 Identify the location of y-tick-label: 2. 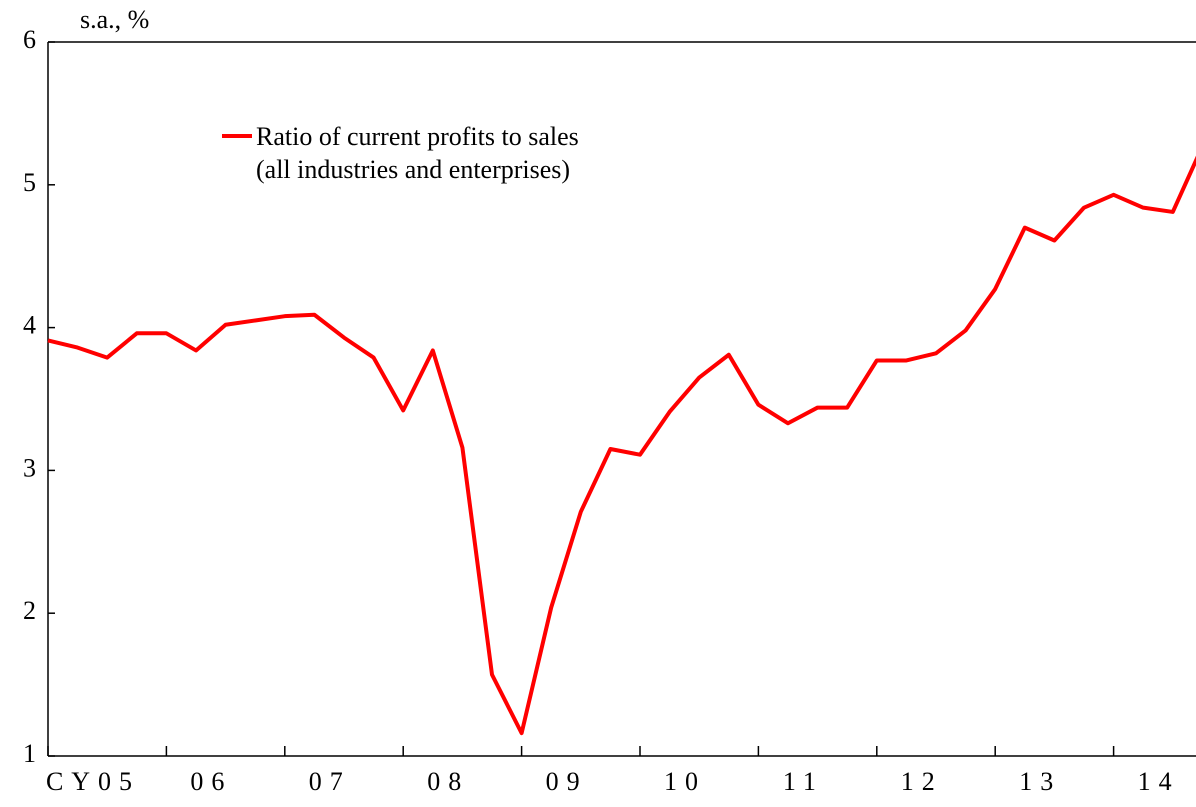
(29, 610).